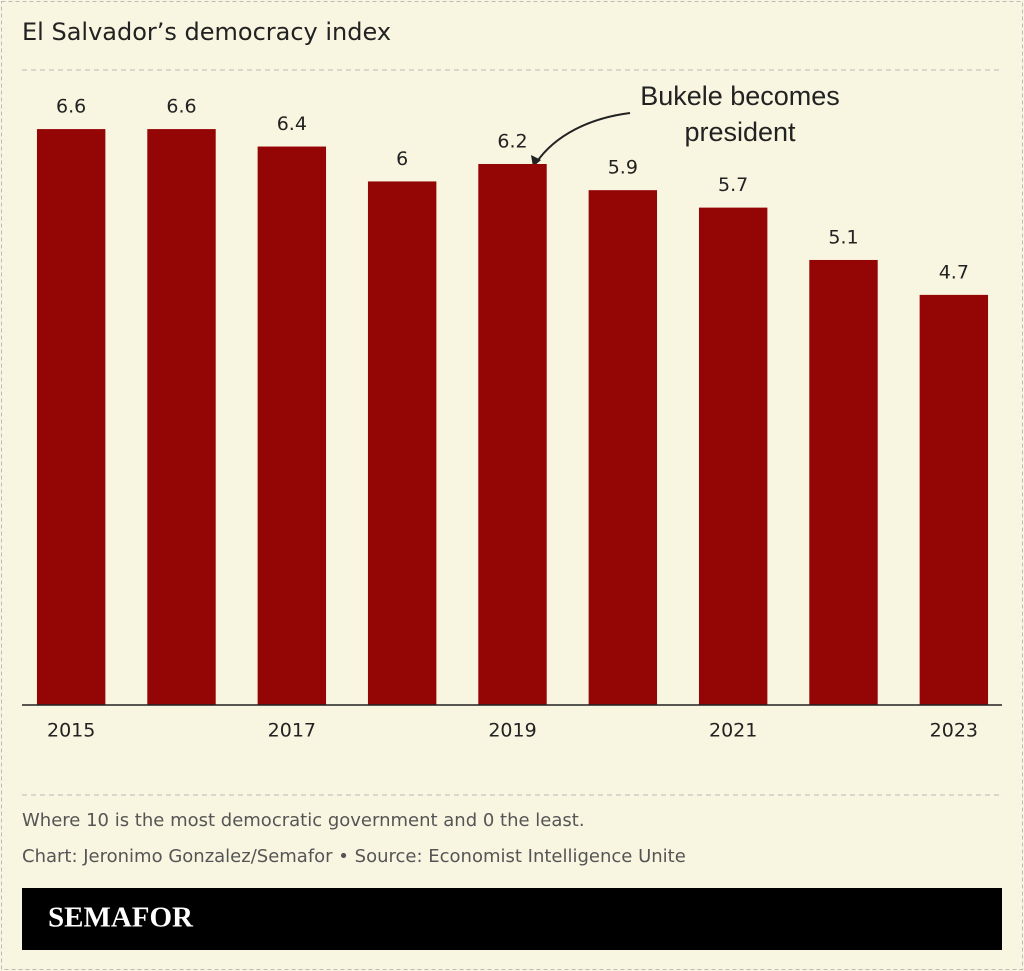  Describe the element at coordinates (512, 731) in the screenshot. I see `x-tick-label: 2019` at that location.